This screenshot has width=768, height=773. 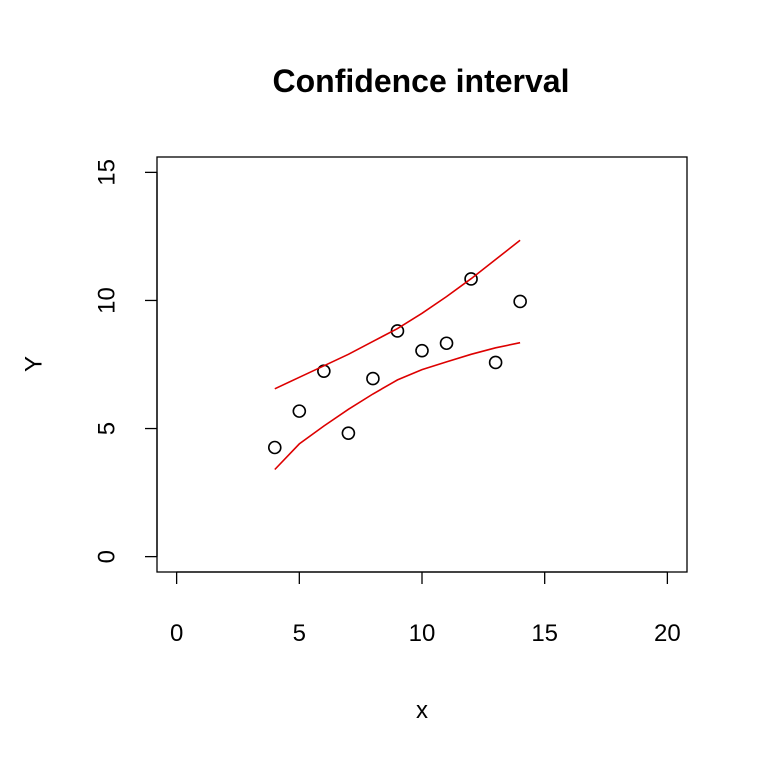 I want to click on chart-title: Confidence interval, so click(x=421, y=81).